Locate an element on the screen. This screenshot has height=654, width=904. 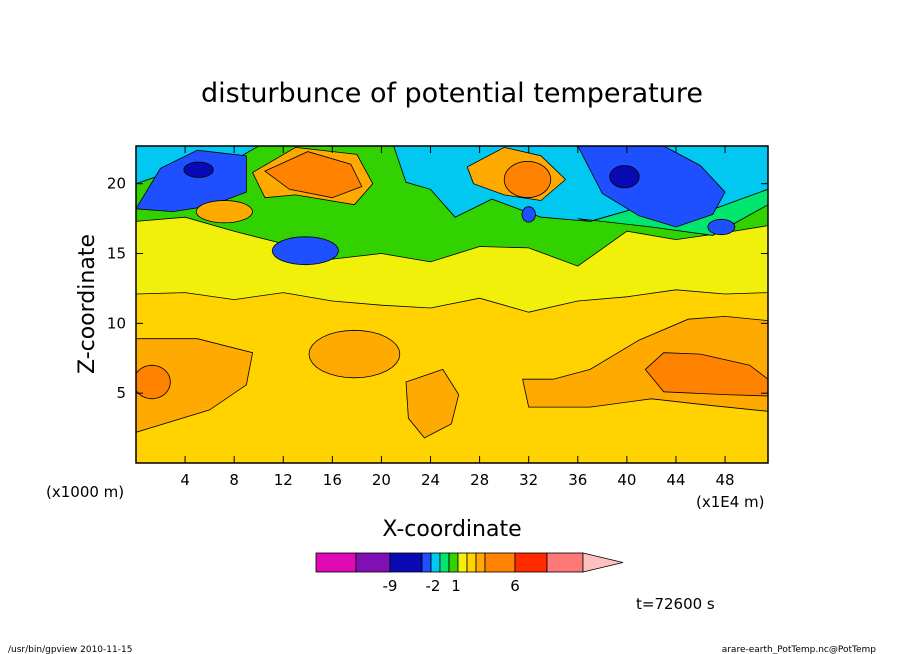
y-tick-label: 10 is located at coordinates (116, 323).